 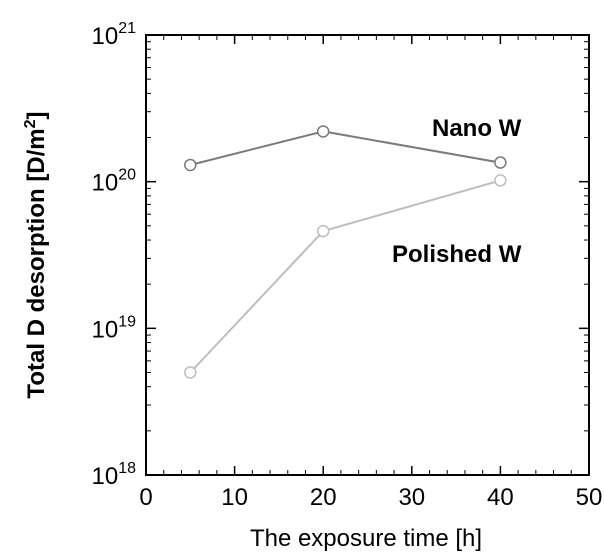 What do you see at coordinates (114, 328) in the screenshot?
I see `y-tick-label: 1019` at bounding box center [114, 328].